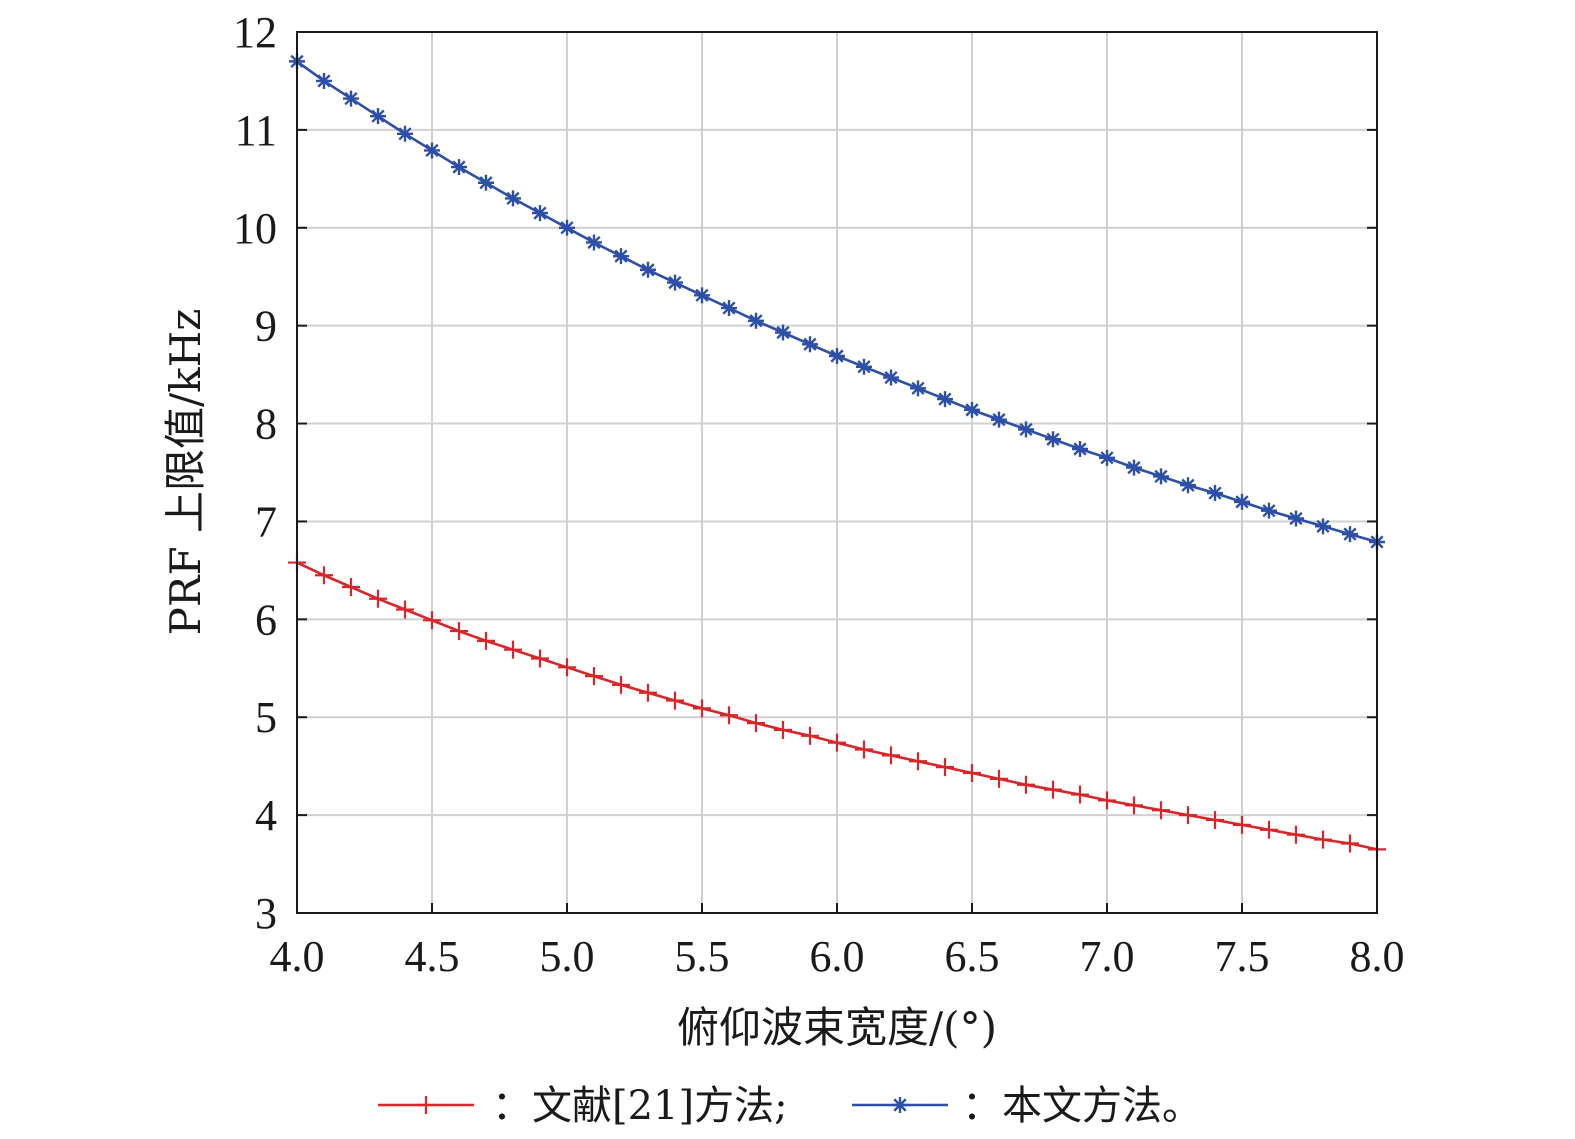 The height and width of the screenshot is (1139, 1575). Describe the element at coordinates (266, 326) in the screenshot. I see `y-tick-label: 9` at that location.